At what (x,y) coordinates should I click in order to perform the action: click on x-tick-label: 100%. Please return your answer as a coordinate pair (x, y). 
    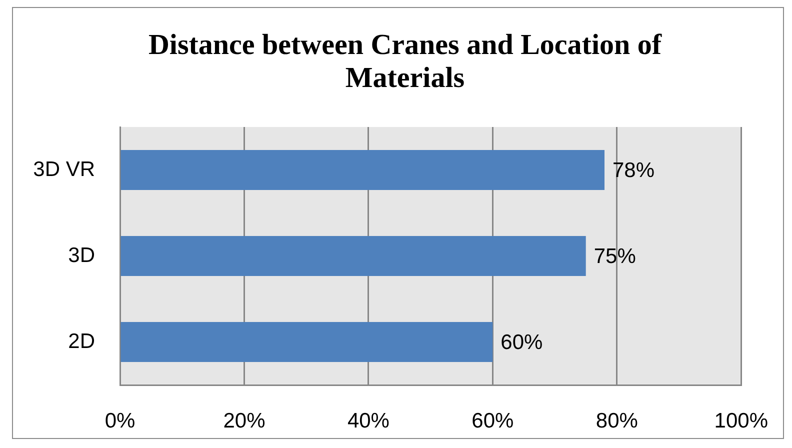
    Looking at the image, I should click on (741, 420).